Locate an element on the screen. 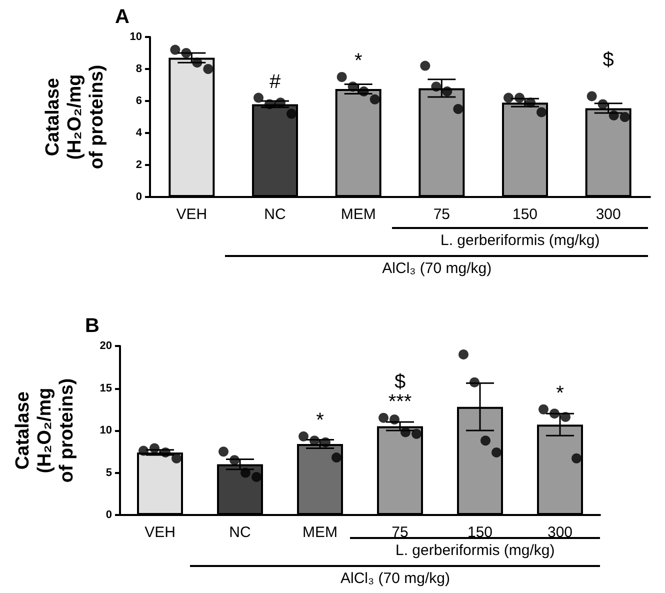 This screenshot has height=593, width=665. chart-title: A is located at coordinates (122, 17).